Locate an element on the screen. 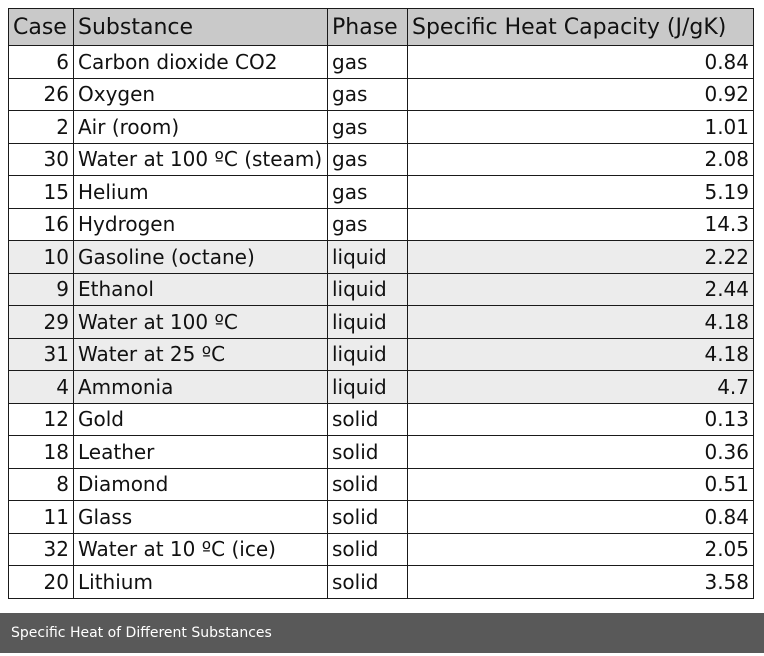 The width and height of the screenshot is (764, 656). header-specific-heat: Specific Heat Capacity (J/gK) is located at coordinates (580, 27).